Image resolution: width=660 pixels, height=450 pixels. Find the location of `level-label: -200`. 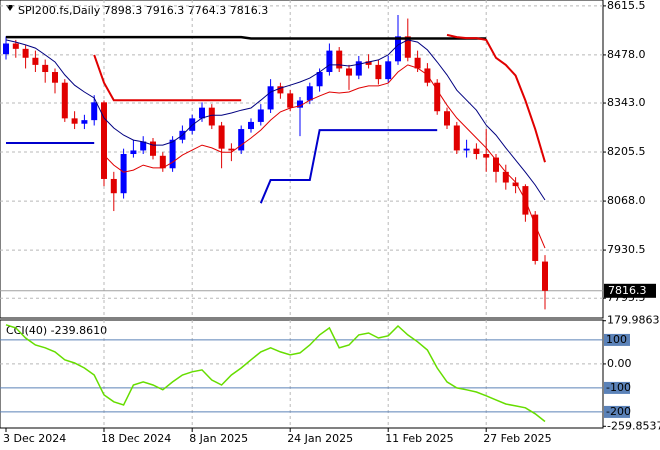

level-label: -200 is located at coordinates (618, 411).